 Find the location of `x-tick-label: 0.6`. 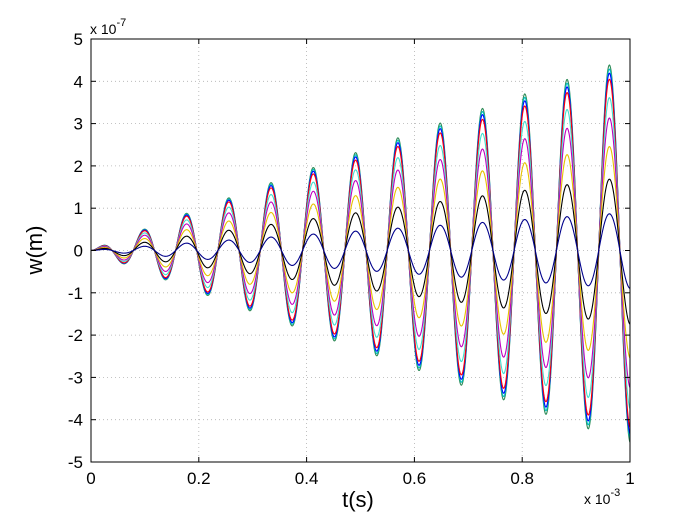

x-tick-label: 0.6 is located at coordinates (415, 478).